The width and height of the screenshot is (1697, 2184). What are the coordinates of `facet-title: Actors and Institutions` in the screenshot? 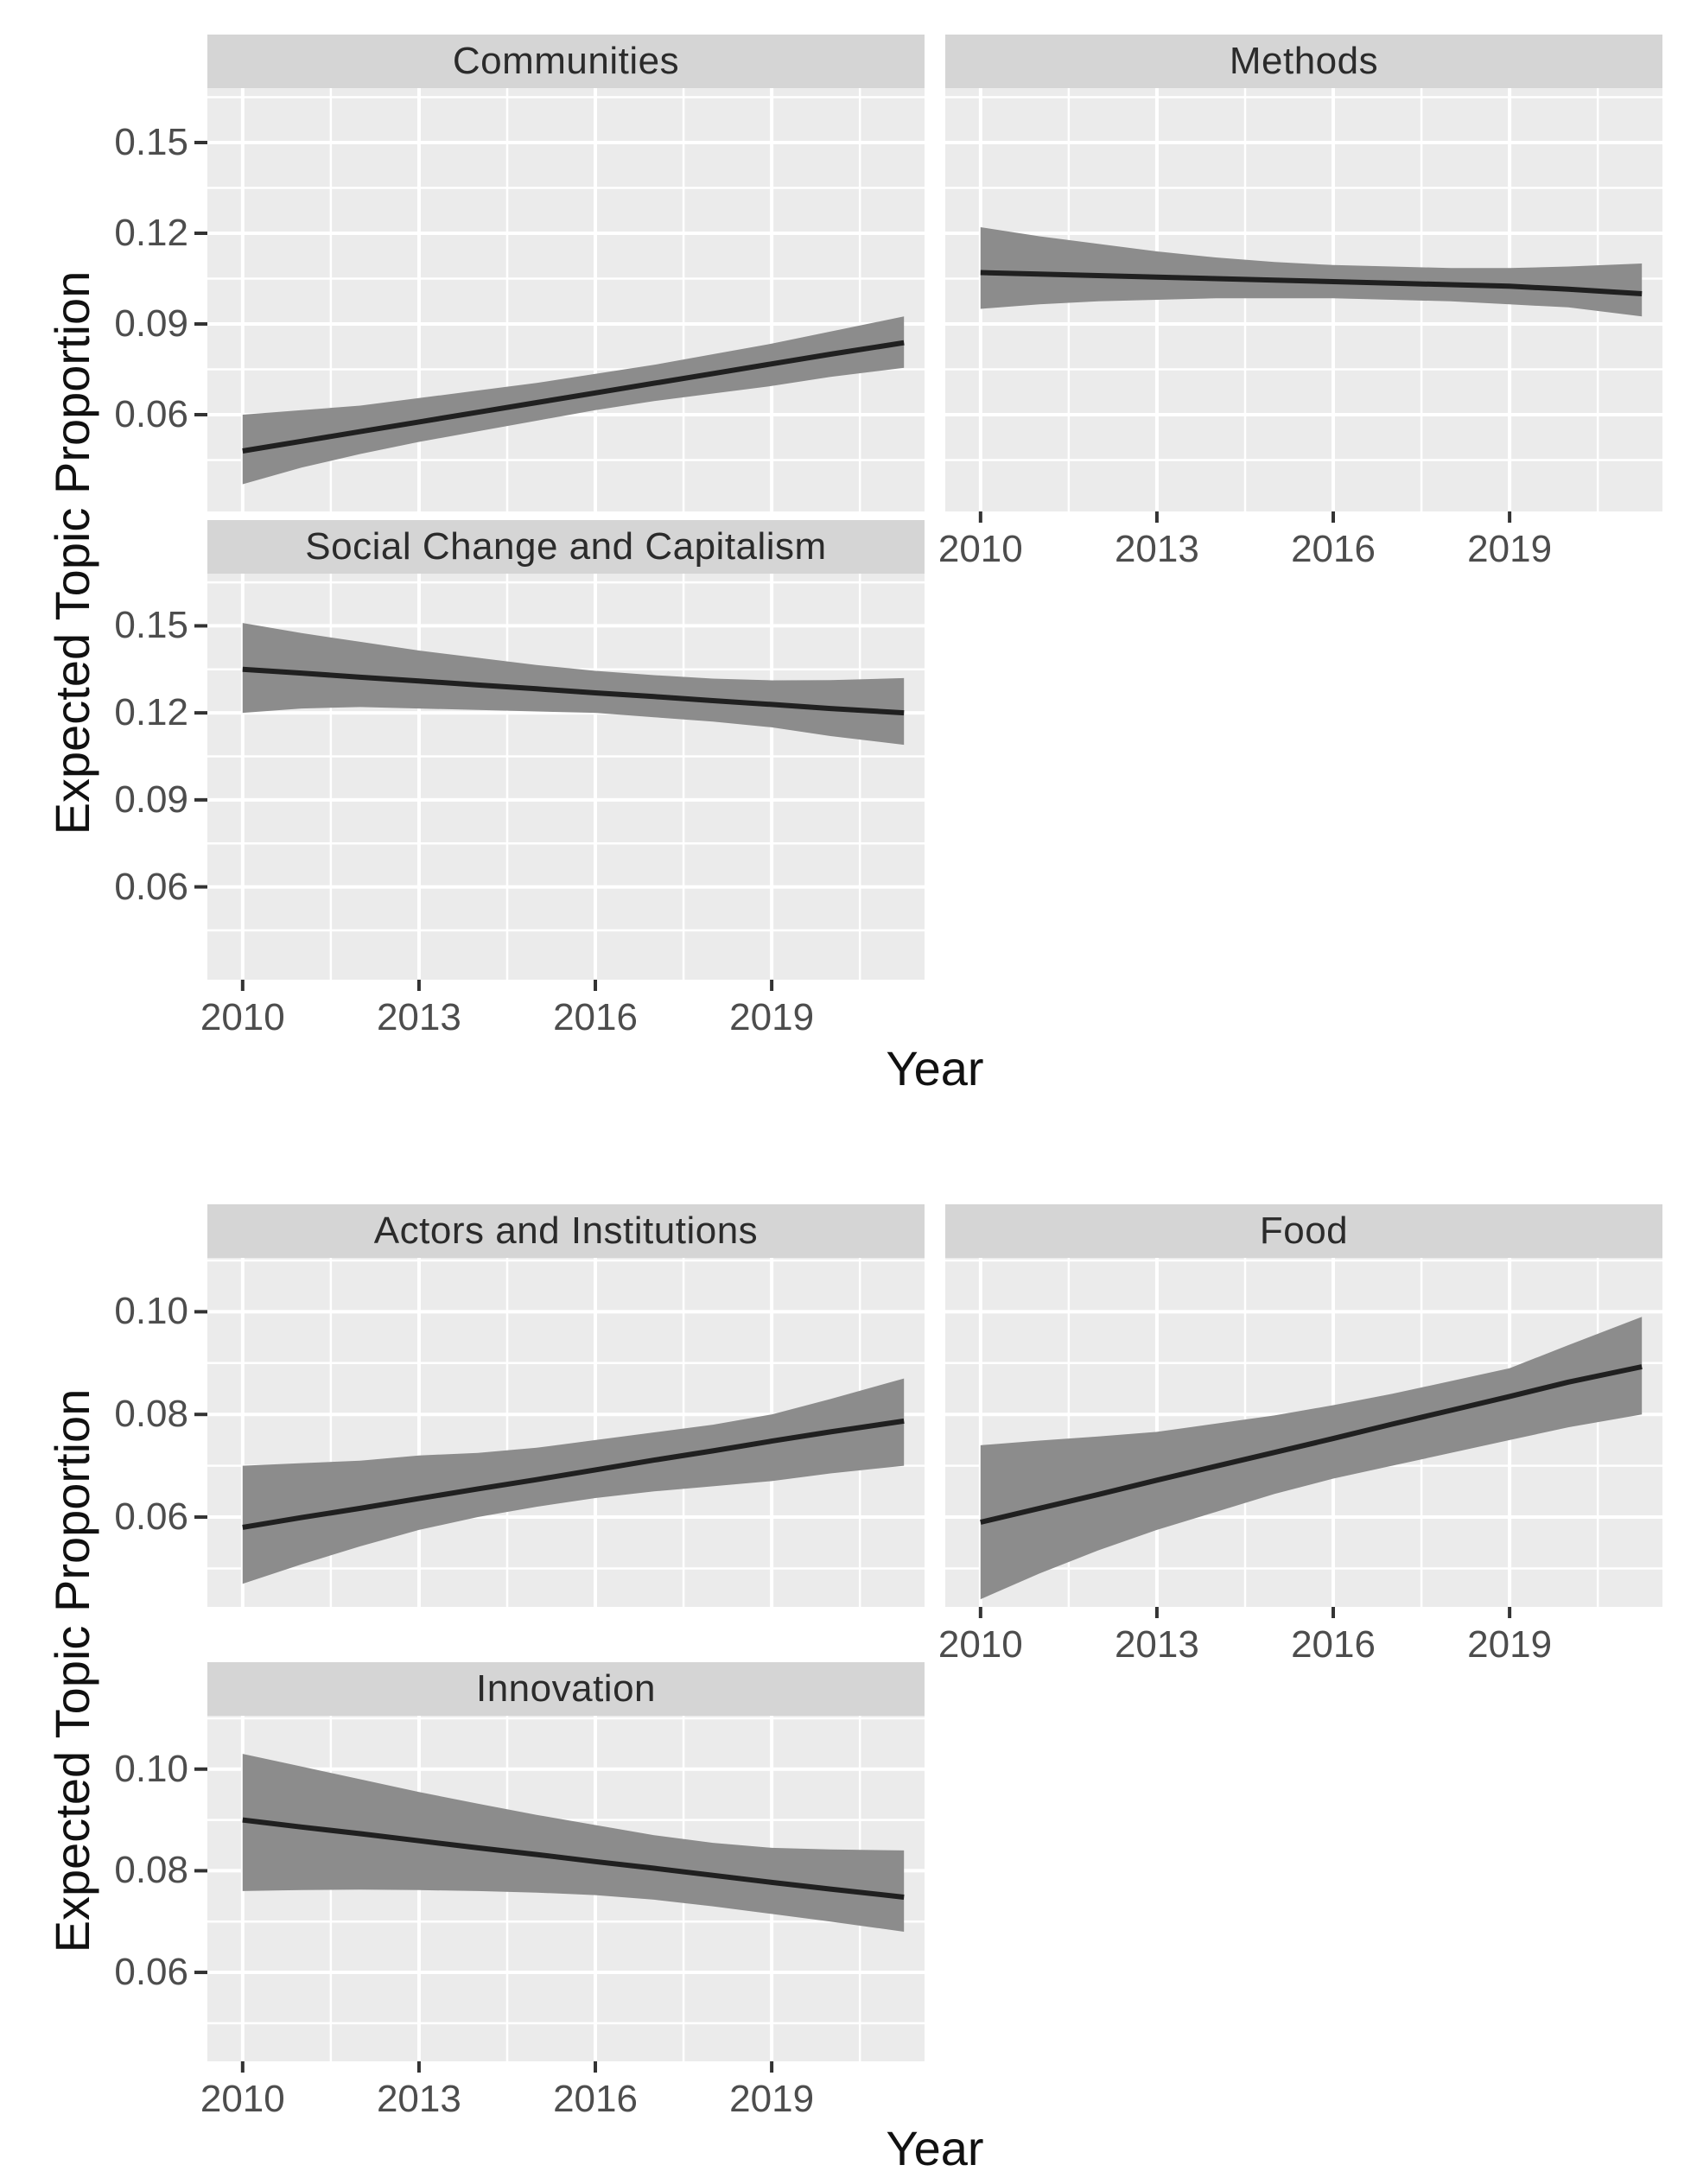 It's located at (566, 1231).